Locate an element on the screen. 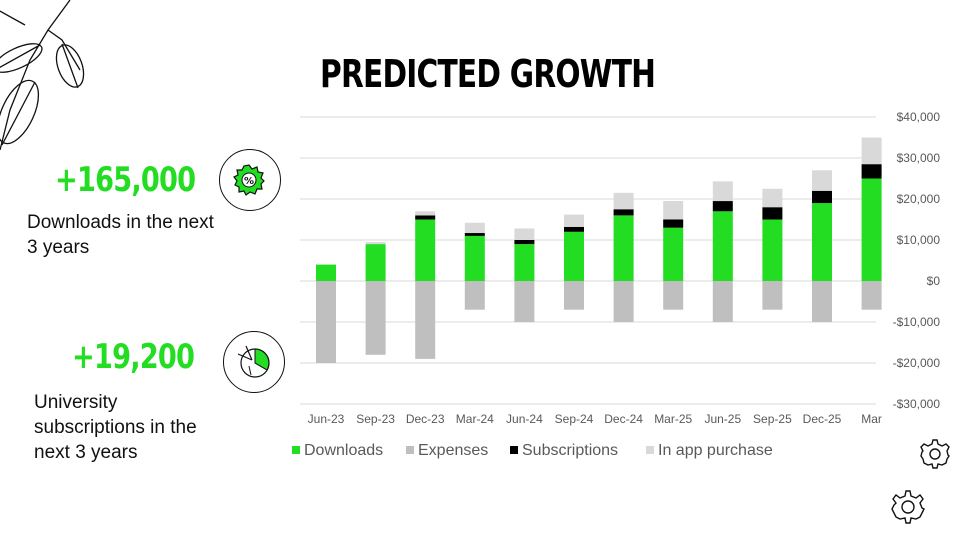  downloads-stat-label: Downloads in the next 3 years is located at coordinates (120, 235).